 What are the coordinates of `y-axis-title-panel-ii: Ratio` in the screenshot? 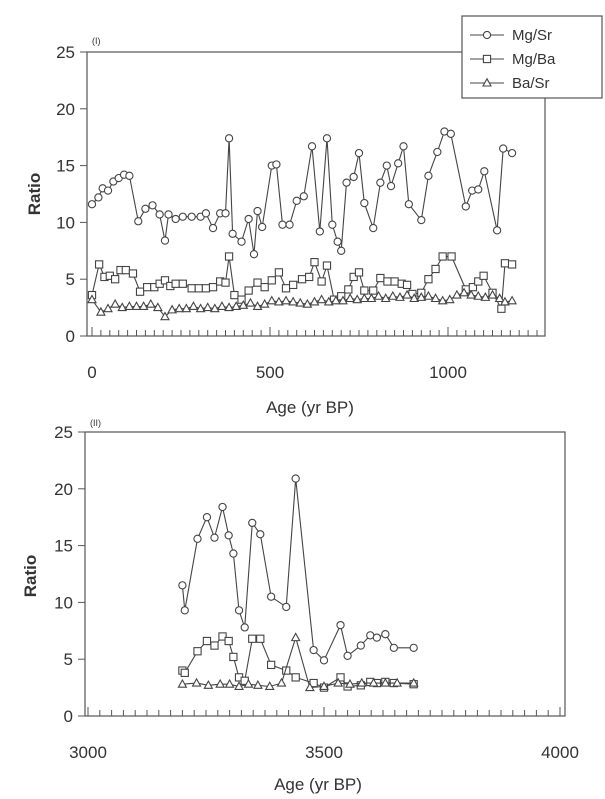 It's located at (30, 576).